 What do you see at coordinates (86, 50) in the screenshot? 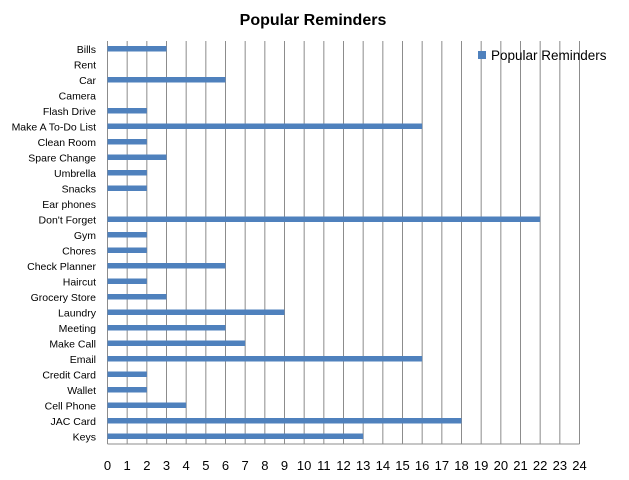
I see `category-label: Bills` at bounding box center [86, 50].